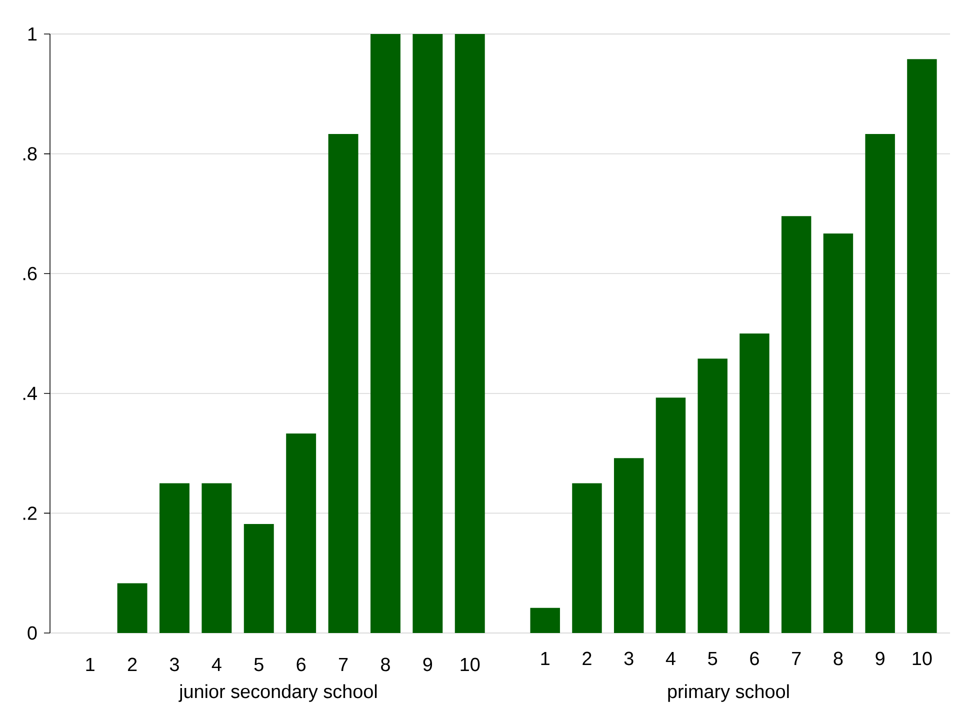 This screenshot has height=722, width=958. I want to click on y-tick-label: .4, so click(30, 393).